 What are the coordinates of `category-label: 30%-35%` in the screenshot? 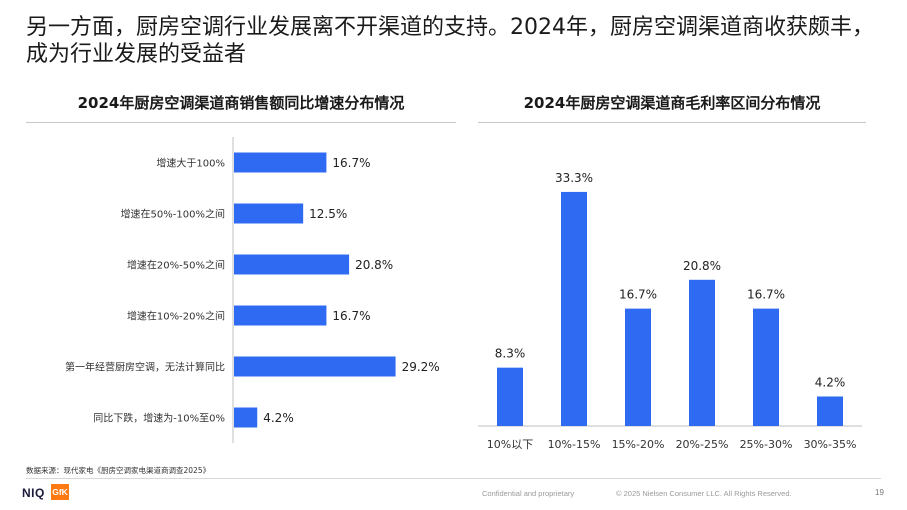 It's located at (830, 444).